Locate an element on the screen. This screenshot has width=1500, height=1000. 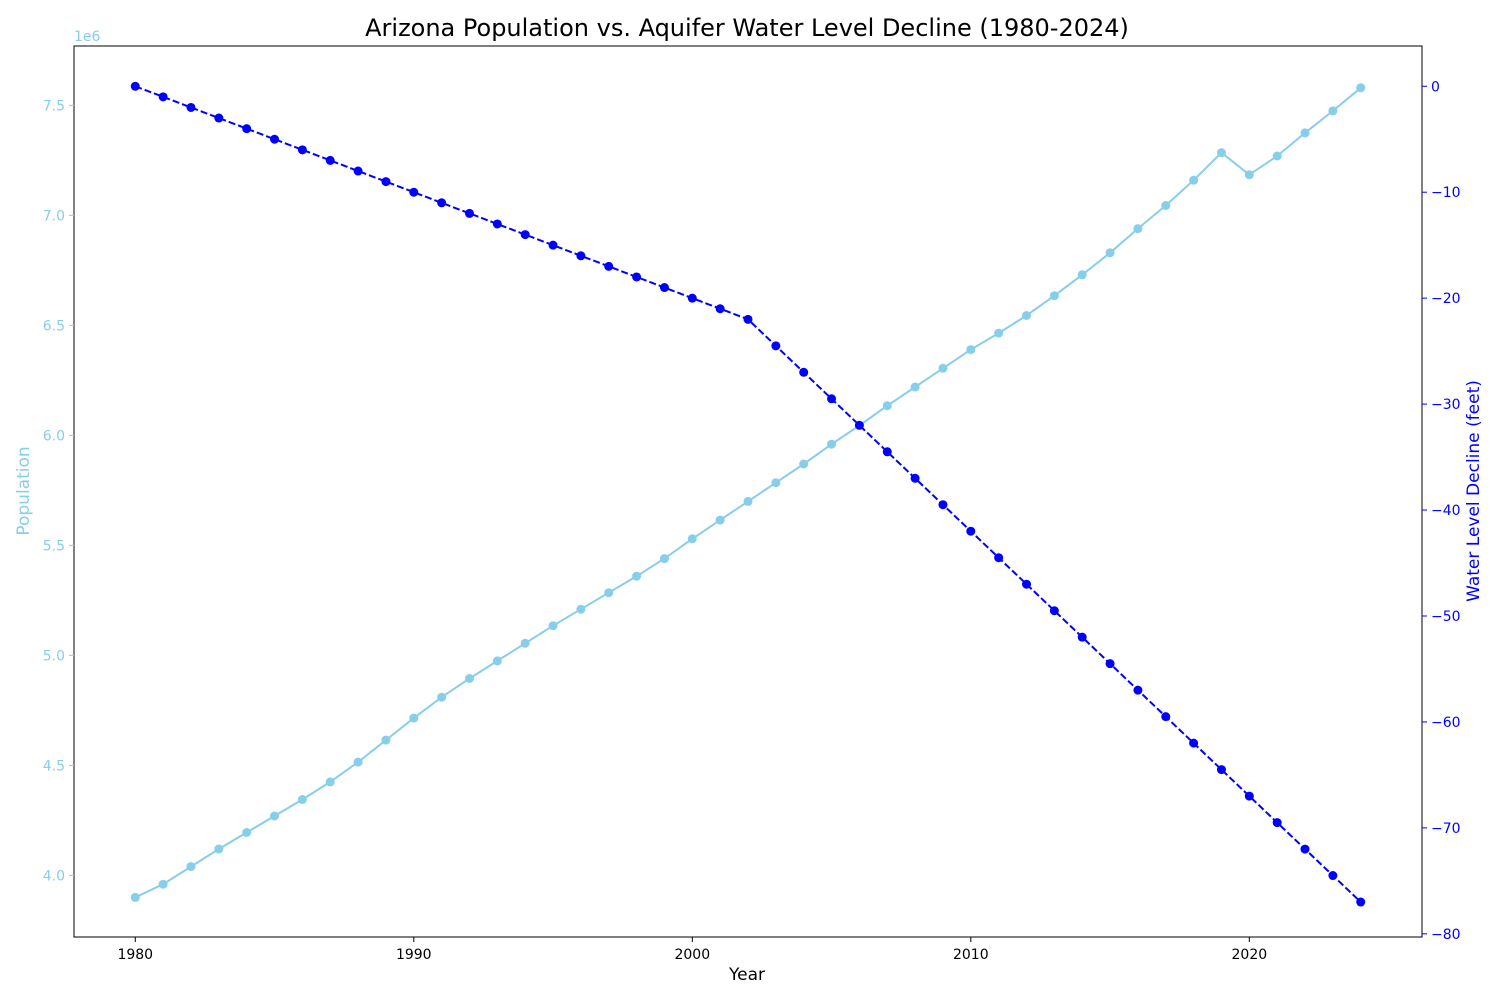
x-tick-label: 2000 is located at coordinates (692, 955).